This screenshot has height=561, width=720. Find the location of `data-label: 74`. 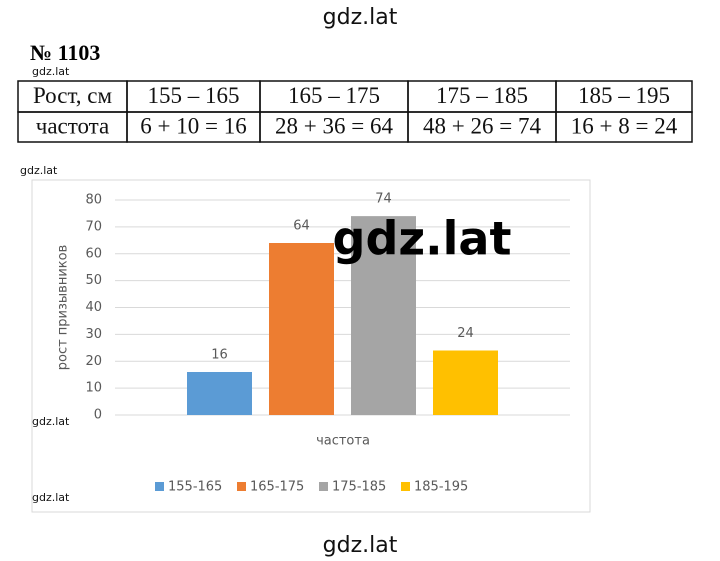

data-label: 74 is located at coordinates (383, 199).